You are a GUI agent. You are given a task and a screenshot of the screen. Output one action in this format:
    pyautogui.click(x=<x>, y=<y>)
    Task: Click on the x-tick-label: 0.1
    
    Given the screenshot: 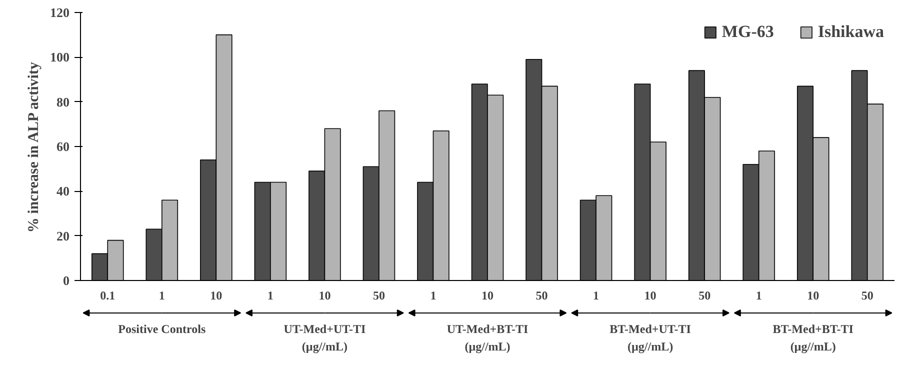 What is the action you would take?
    pyautogui.click(x=108, y=295)
    